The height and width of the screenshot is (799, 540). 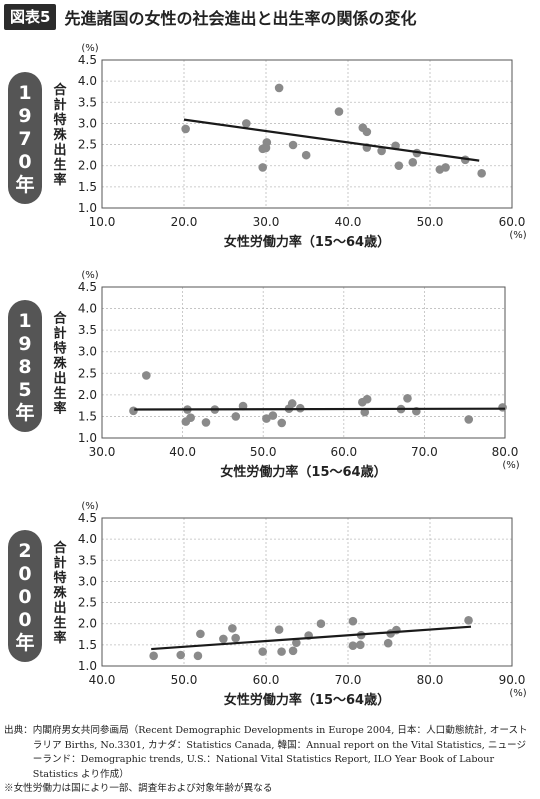 I want to click on x-tick-label: 50.0, so click(x=184, y=680).